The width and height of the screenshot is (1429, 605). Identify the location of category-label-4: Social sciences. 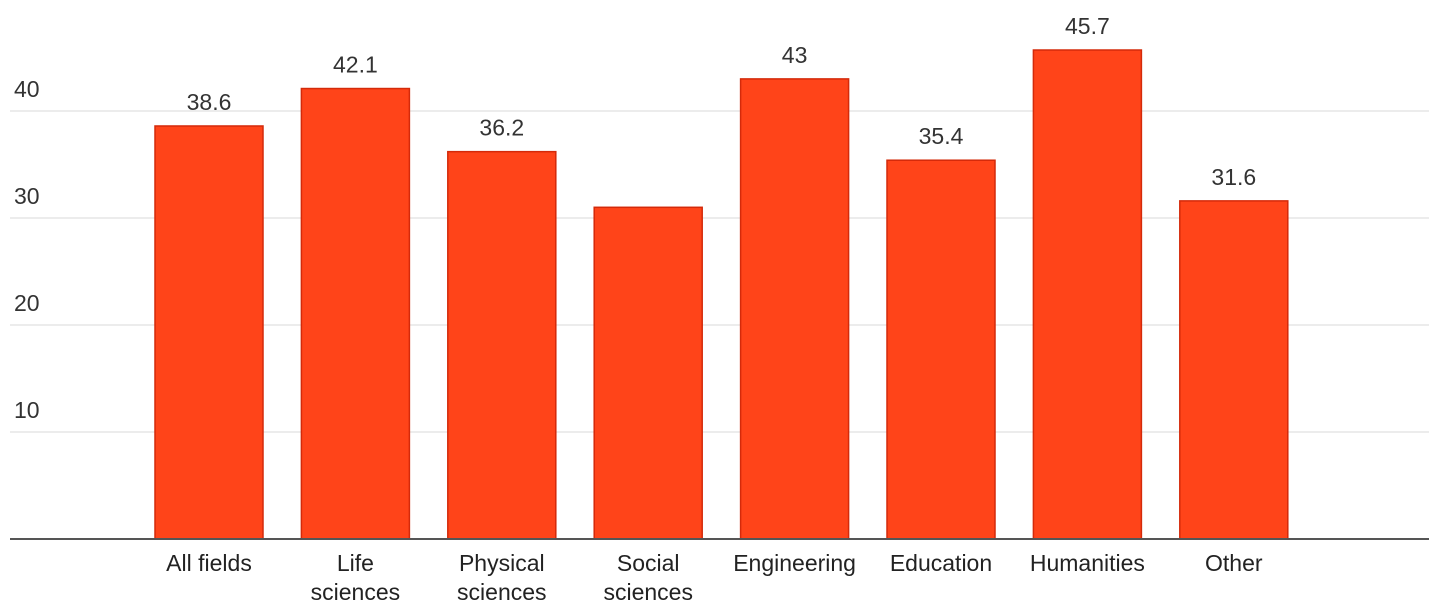
(647, 577).